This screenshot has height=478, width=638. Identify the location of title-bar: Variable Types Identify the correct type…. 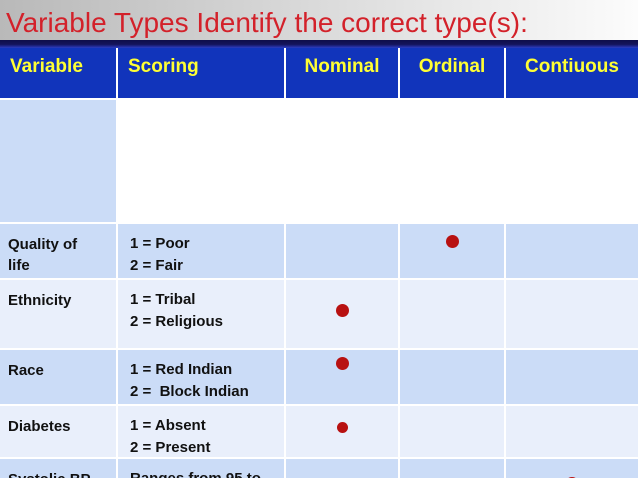
(319, 20).